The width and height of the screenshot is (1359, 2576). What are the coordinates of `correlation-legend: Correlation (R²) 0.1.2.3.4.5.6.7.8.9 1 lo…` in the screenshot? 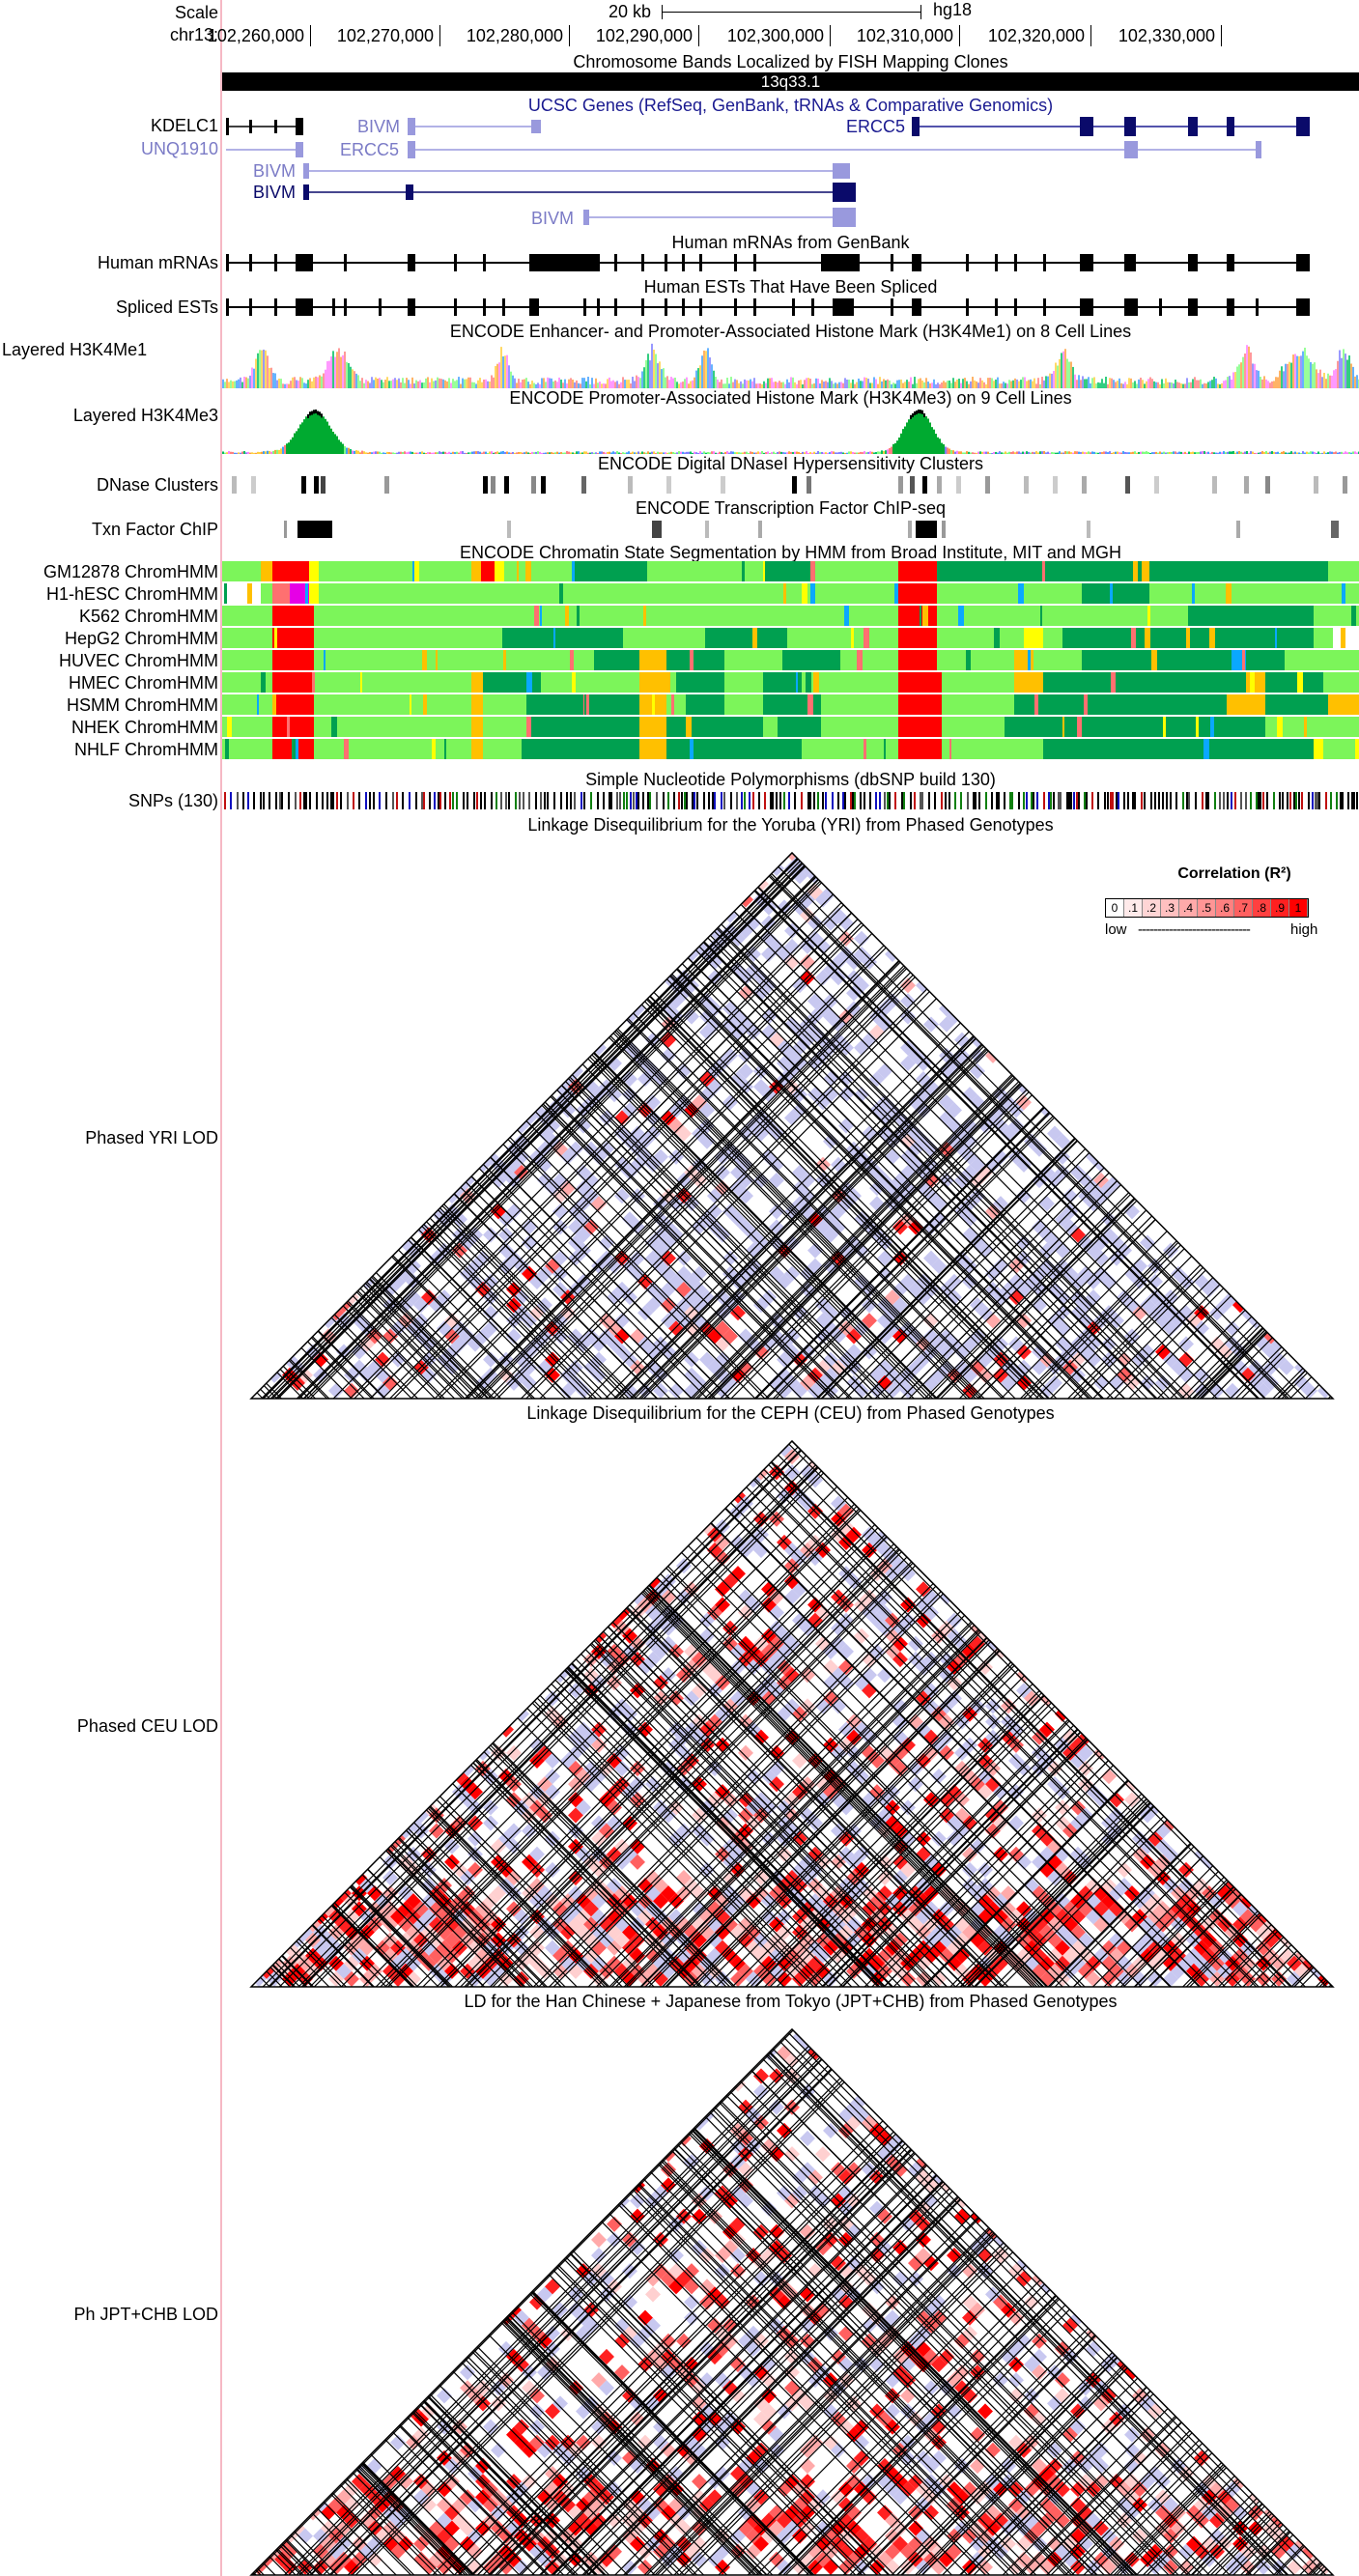 It's located at (1215, 906).